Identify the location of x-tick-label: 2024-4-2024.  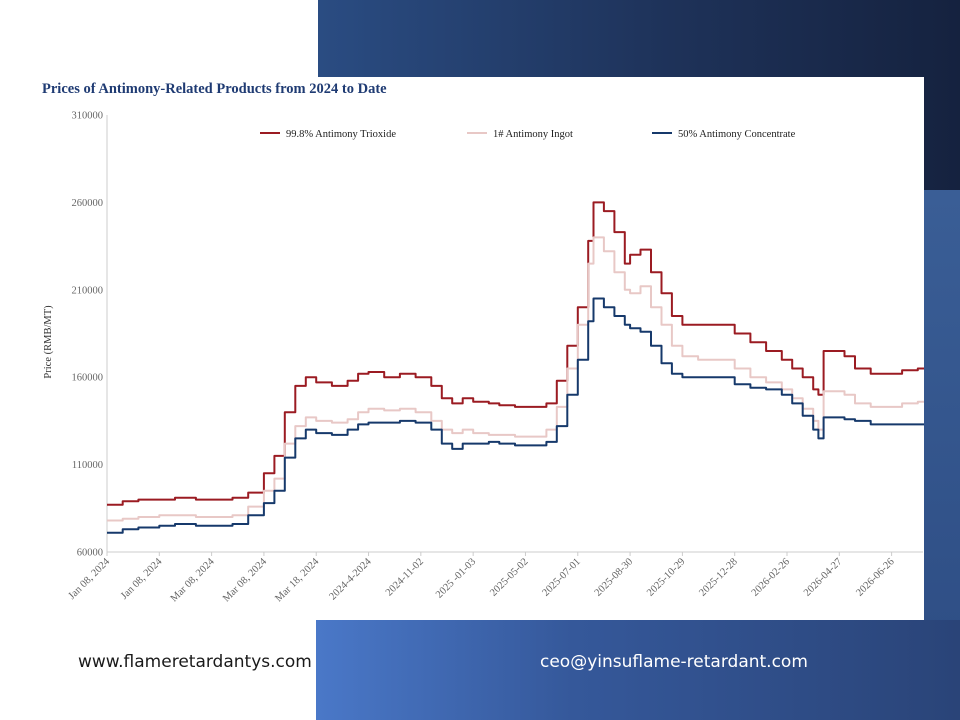
(351, 579).